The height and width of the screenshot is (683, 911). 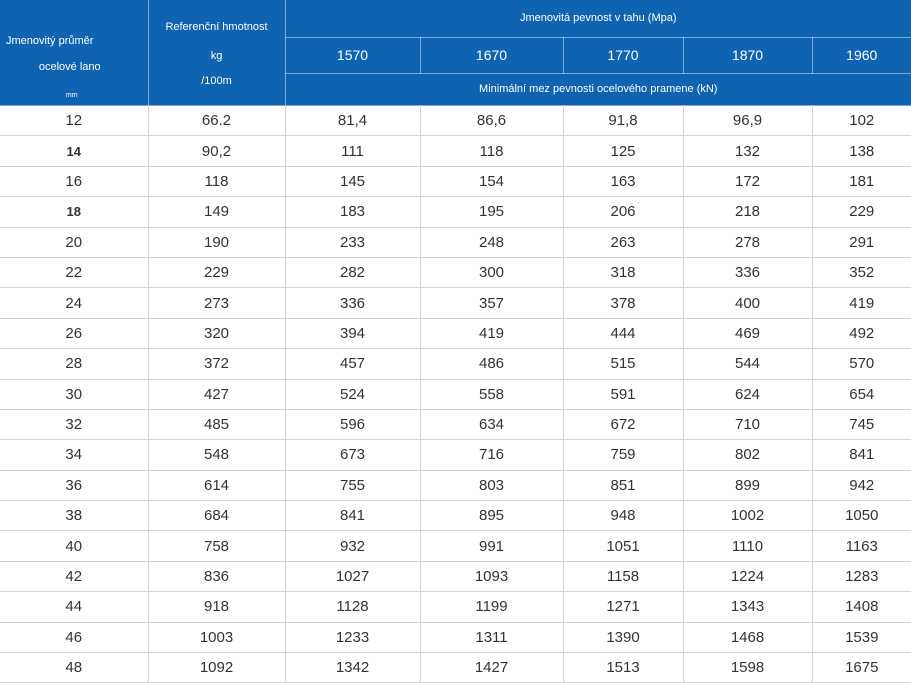 I want to click on diameter-cell: 44, so click(x=74, y=607).